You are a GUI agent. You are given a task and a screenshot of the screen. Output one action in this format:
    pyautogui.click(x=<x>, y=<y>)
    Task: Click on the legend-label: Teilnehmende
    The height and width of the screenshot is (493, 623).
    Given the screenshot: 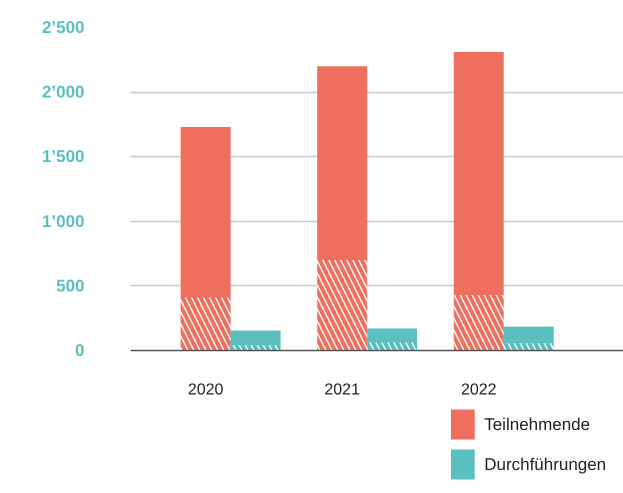 What is the action you would take?
    pyautogui.click(x=537, y=424)
    